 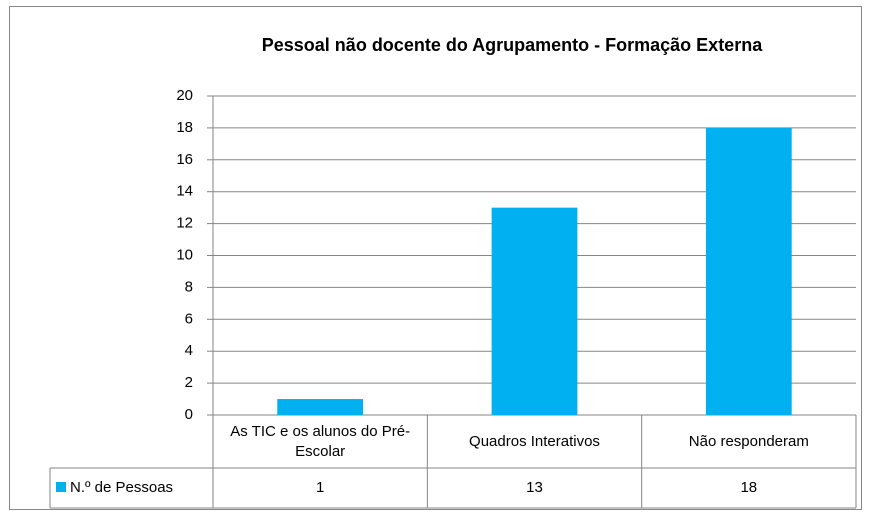 What do you see at coordinates (189, 286) in the screenshot?
I see `y-tick-label: 8` at bounding box center [189, 286].